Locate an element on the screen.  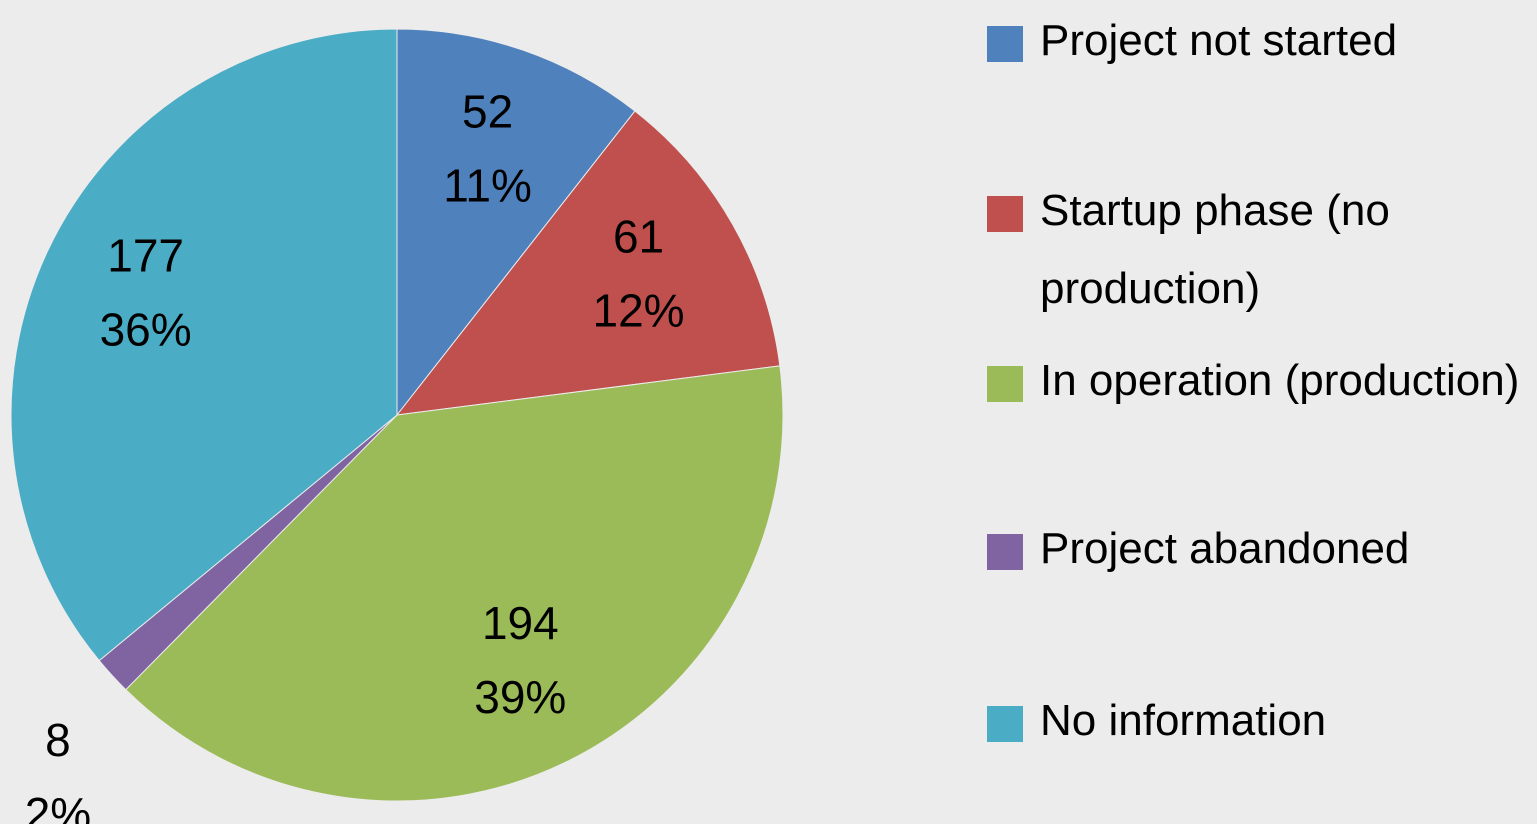
data-label-percent: 36% is located at coordinates (146, 330).